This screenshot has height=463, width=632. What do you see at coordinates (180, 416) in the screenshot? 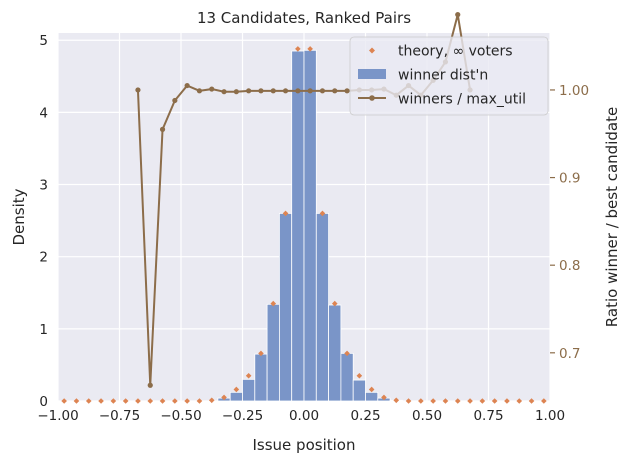
I see `x-tick-label-2: −0.50` at bounding box center [180, 416].